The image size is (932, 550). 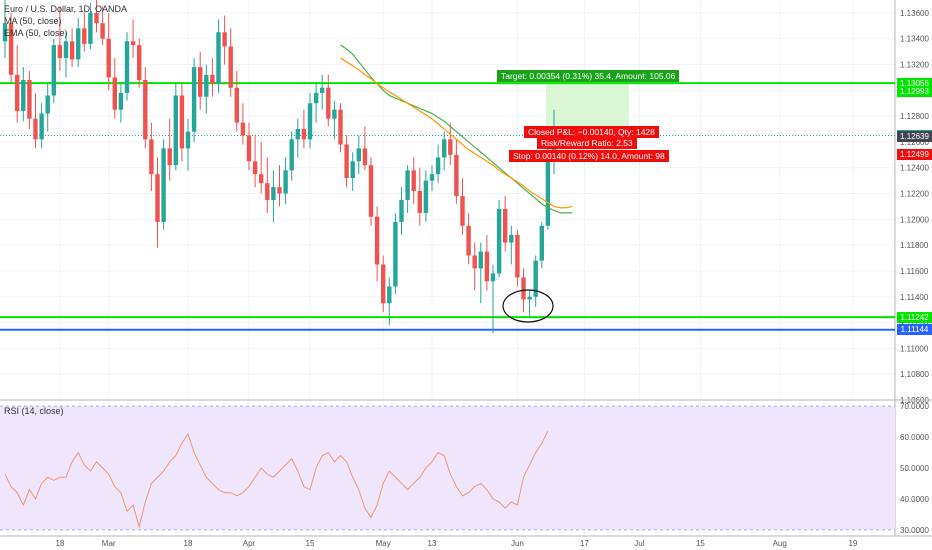 I want to click on price-tag: 1.12993, so click(x=914, y=91).